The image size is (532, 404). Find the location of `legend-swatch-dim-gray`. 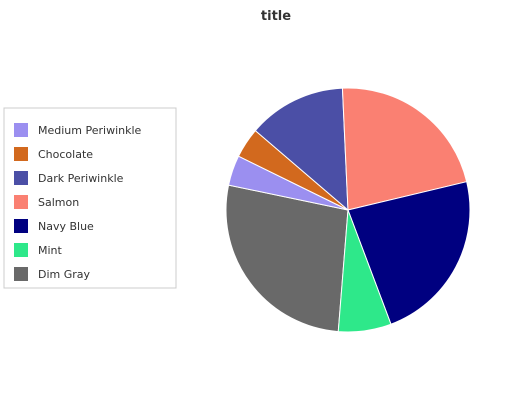

legend-swatch-dim-gray is located at coordinates (21, 274).